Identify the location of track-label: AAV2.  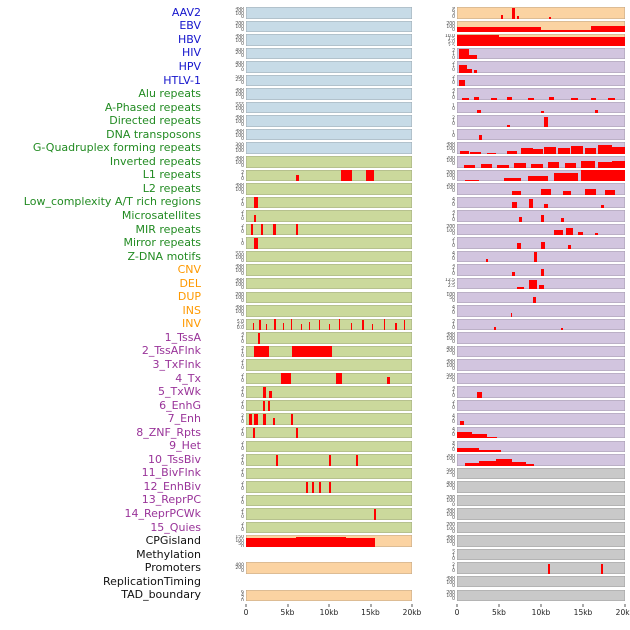
(186, 12).